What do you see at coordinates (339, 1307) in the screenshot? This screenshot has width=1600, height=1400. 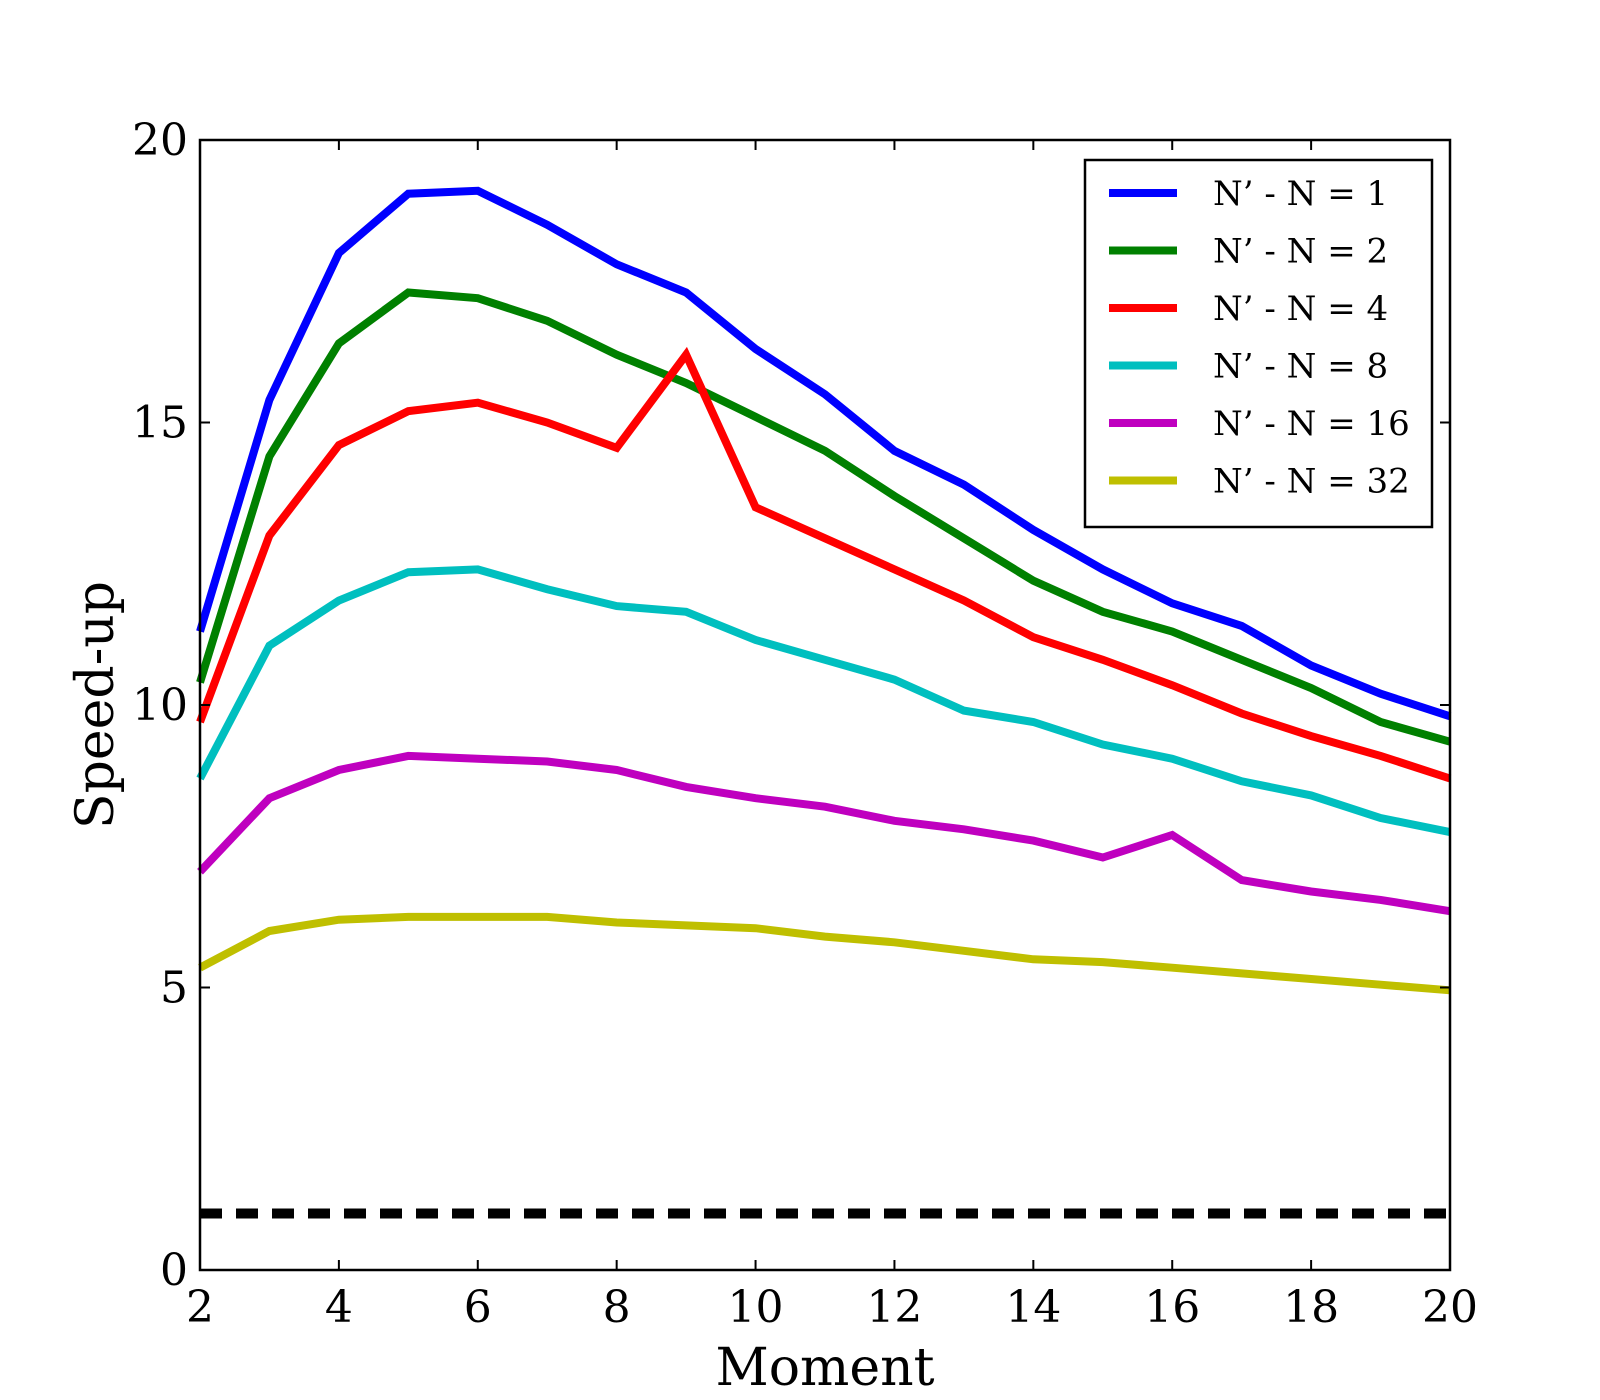 I see `x-tick-label: 4` at bounding box center [339, 1307].